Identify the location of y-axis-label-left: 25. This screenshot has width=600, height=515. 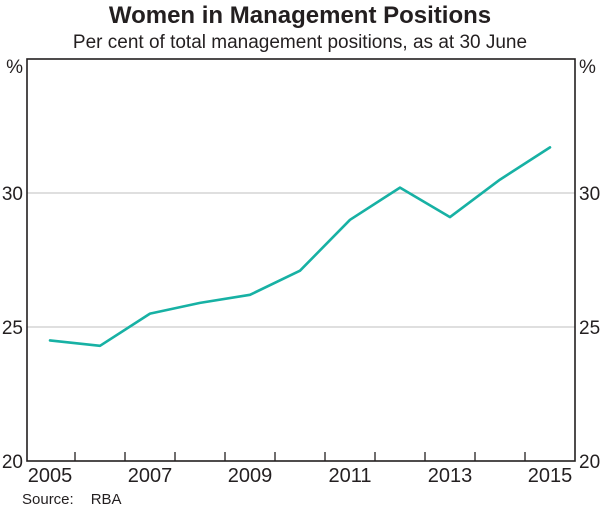
(12, 328).